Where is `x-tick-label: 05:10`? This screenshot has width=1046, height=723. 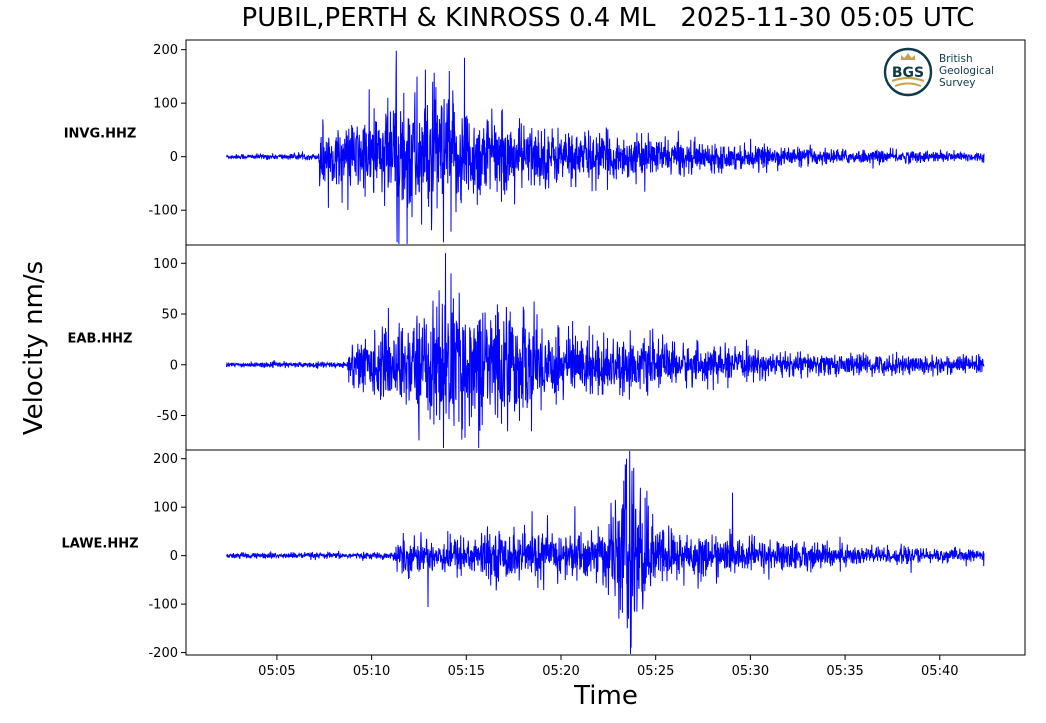 x-tick-label: 05:10 is located at coordinates (371, 671).